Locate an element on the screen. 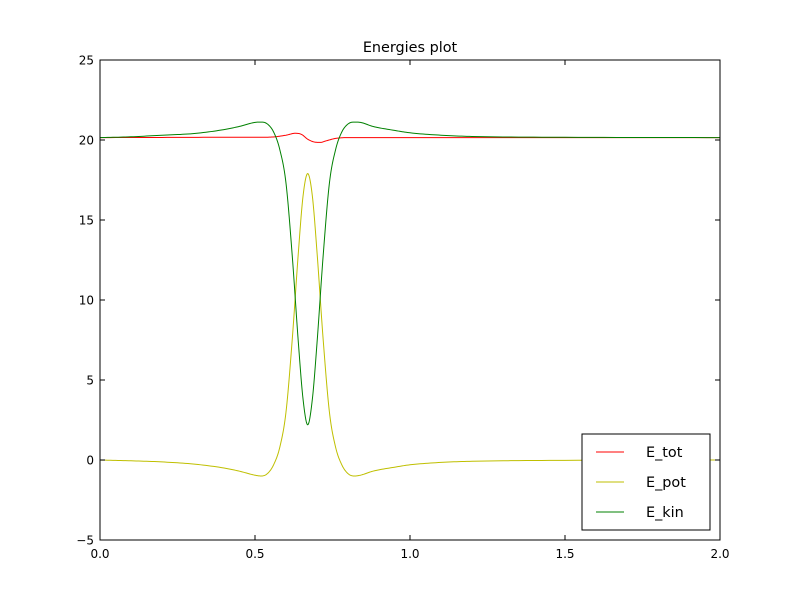 This screenshot has width=800, height=600. x-tick-label: 0.0 is located at coordinates (99, 554).